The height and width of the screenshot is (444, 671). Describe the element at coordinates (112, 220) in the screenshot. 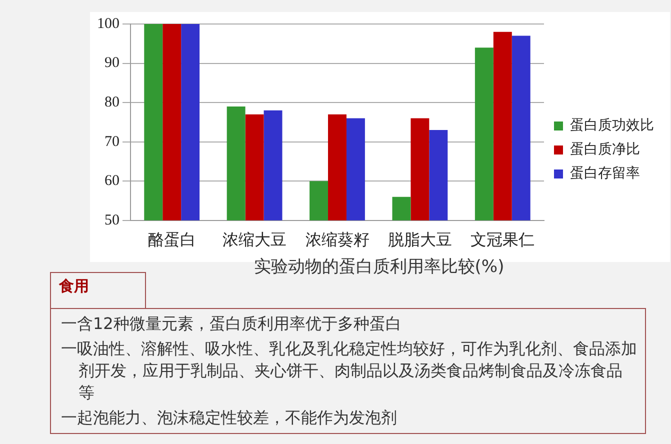

I see `y-tick-label: 50` at that location.